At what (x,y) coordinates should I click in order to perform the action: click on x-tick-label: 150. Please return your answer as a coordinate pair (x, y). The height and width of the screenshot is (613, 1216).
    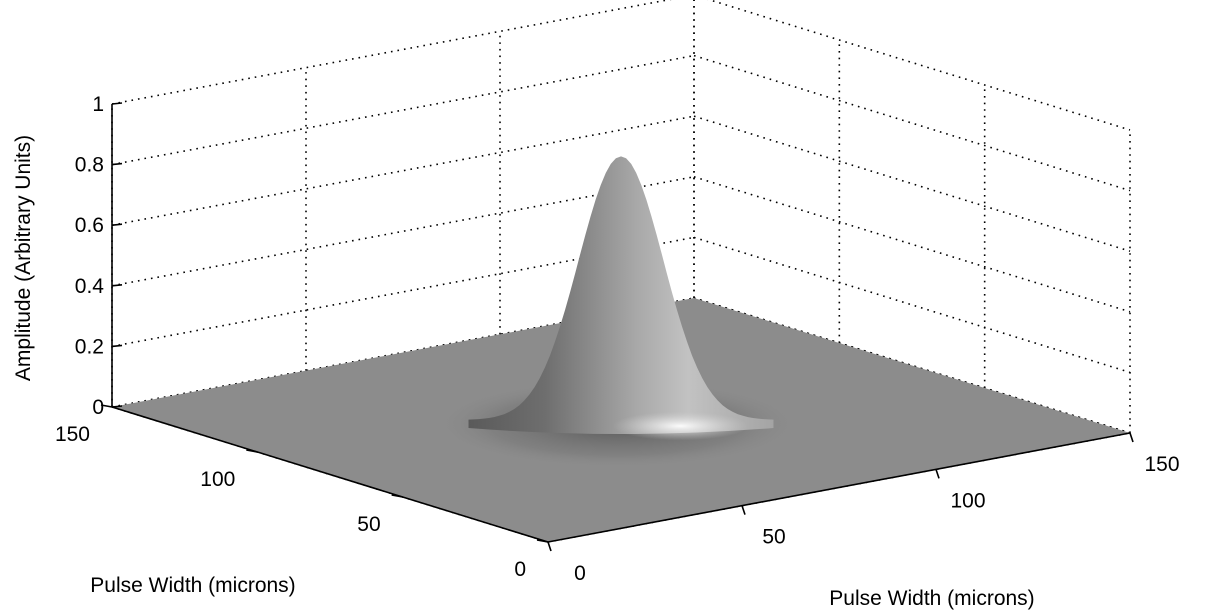
    Looking at the image, I should click on (1161, 464).